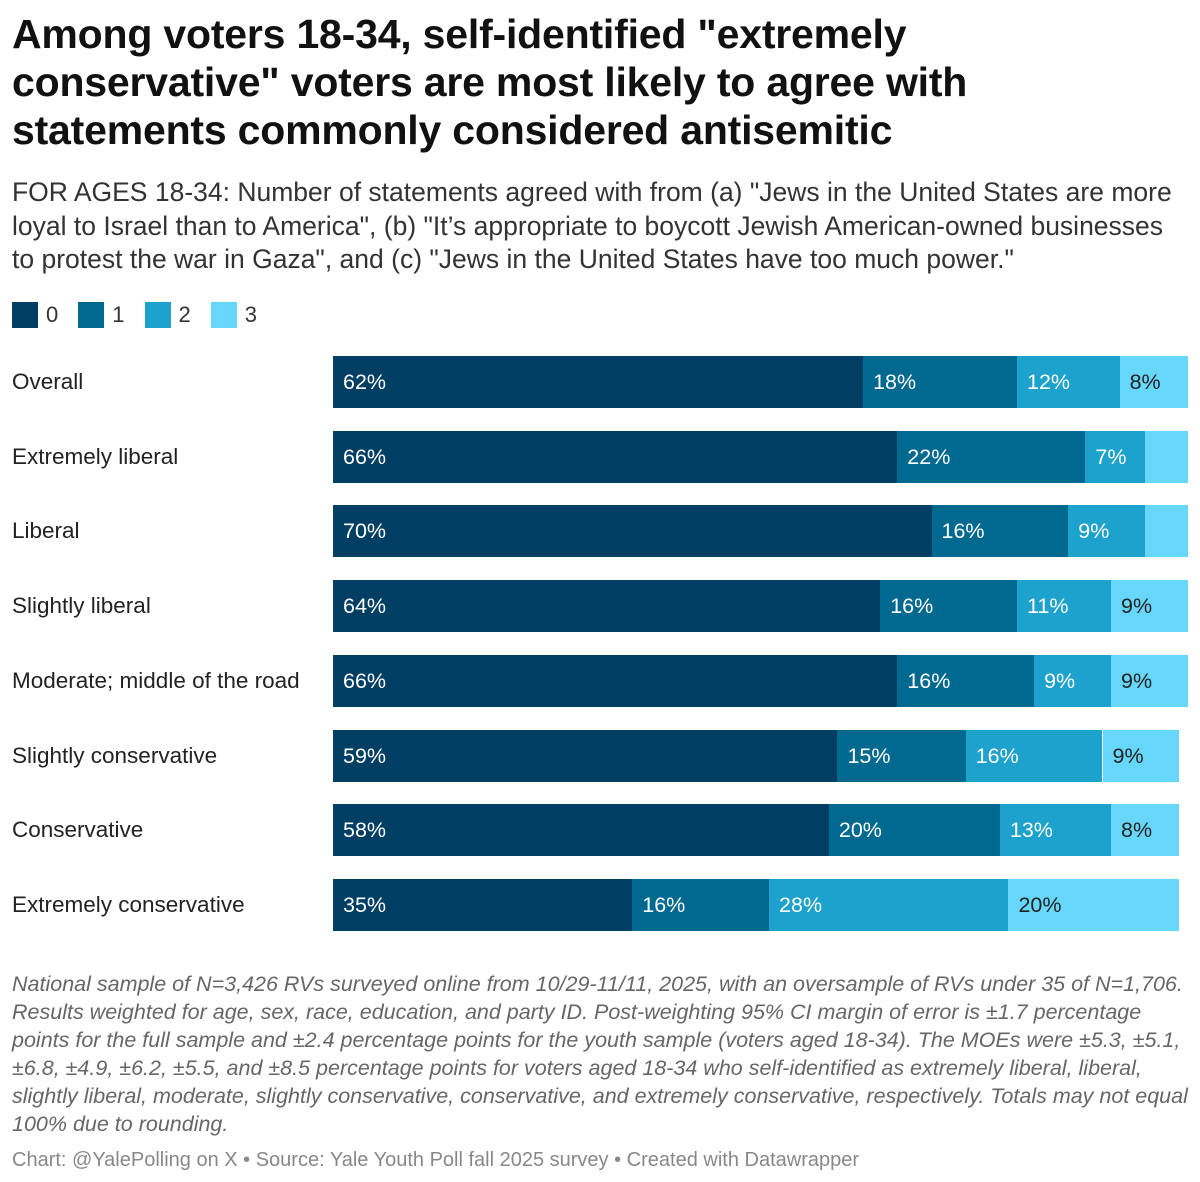 The height and width of the screenshot is (1182, 1200). I want to click on data-label: 59%, so click(365, 755).